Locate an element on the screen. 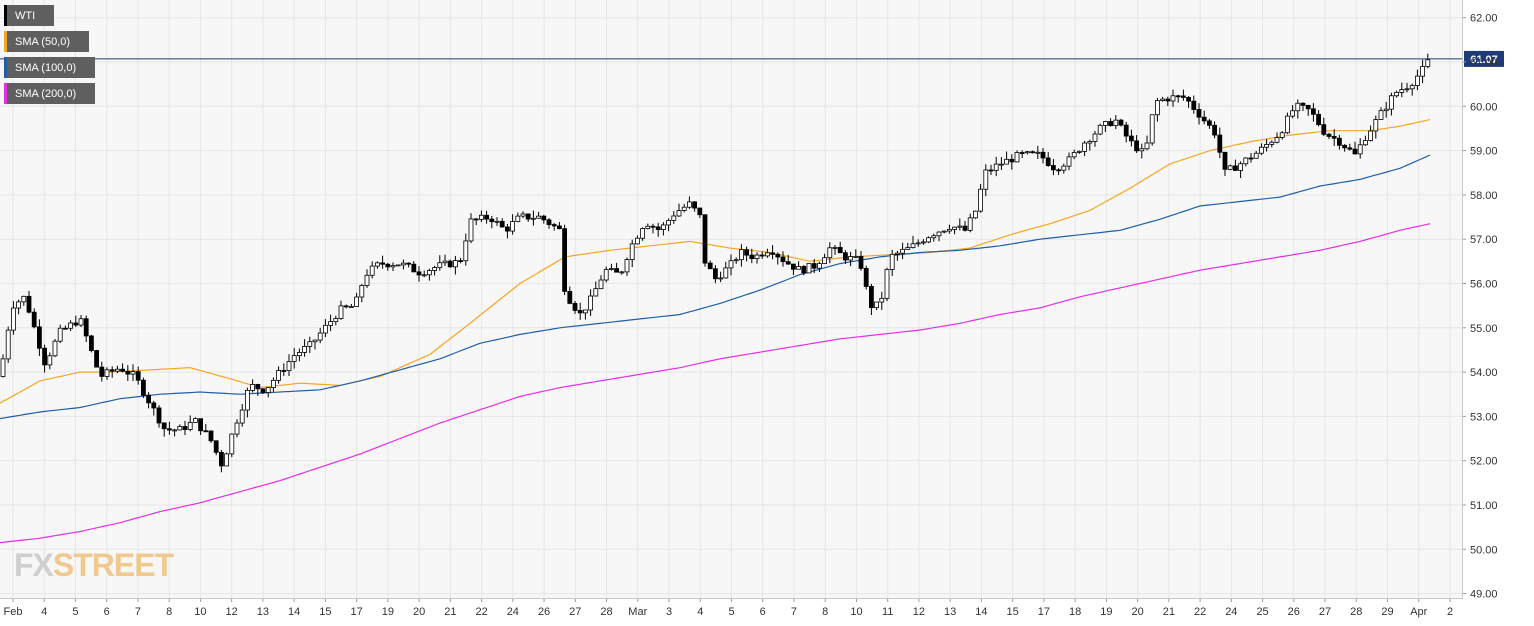  x-tick-label: Feb is located at coordinates (13, 612).